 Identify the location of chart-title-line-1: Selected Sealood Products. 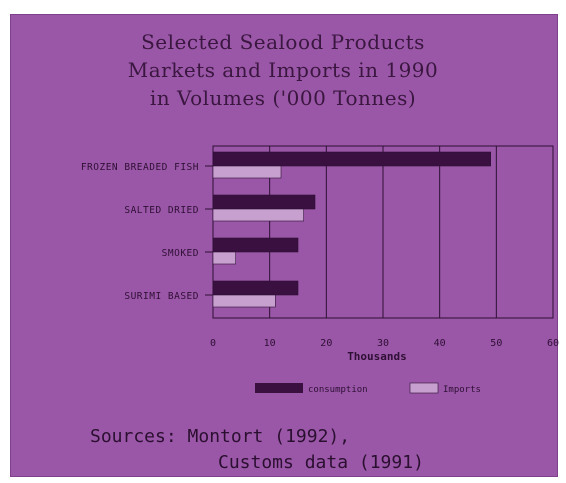
(283, 42).